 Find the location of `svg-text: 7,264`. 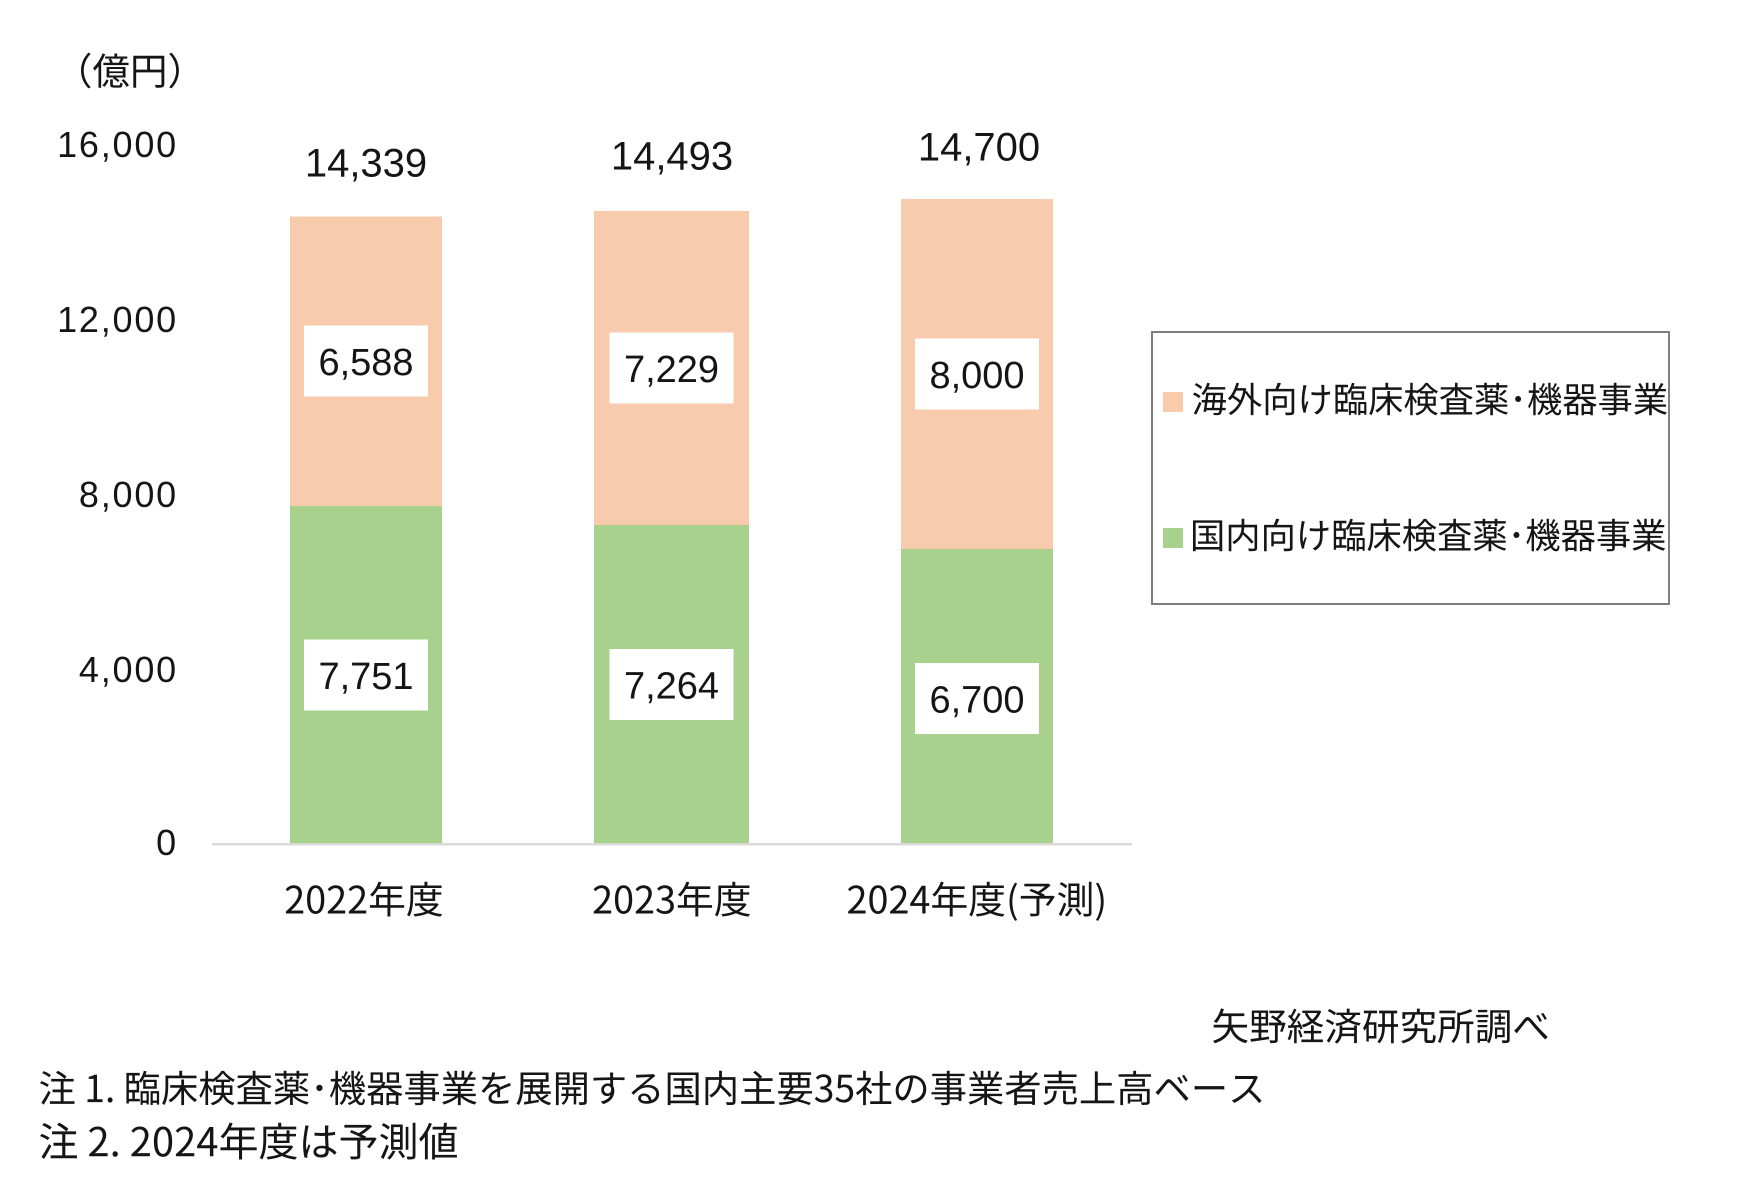

svg-text: 7,264 is located at coordinates (671, 686).